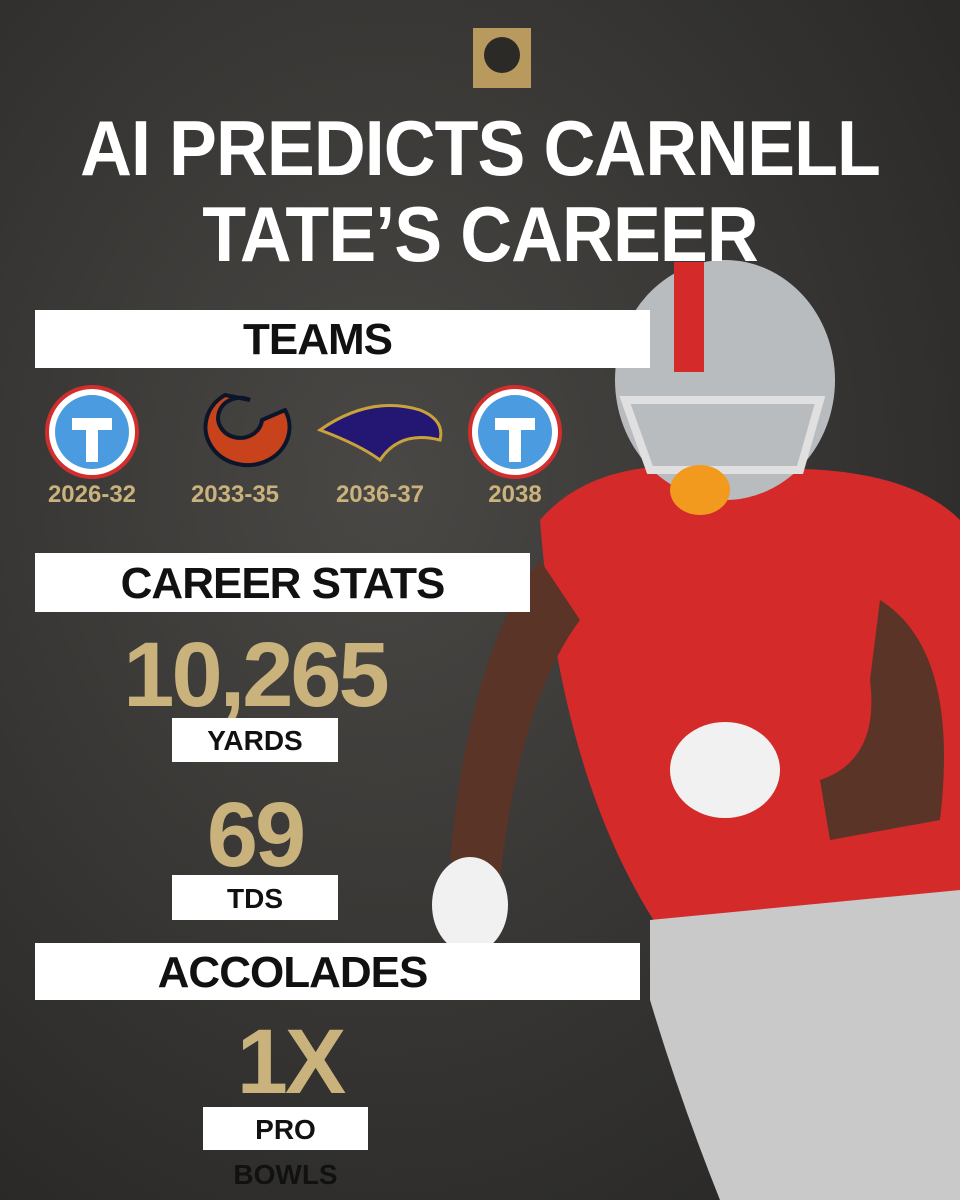 This screenshot has height=1200, width=960. I want to click on team-years: 2036-37, so click(380, 494).